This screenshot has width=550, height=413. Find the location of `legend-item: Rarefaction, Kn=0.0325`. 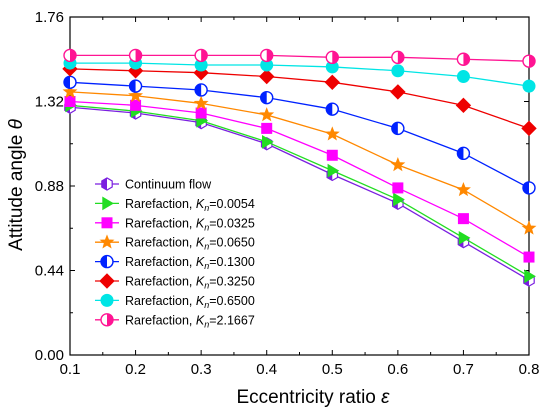

legend-item: Rarefaction, Kn=0.0325 is located at coordinates (175, 224).